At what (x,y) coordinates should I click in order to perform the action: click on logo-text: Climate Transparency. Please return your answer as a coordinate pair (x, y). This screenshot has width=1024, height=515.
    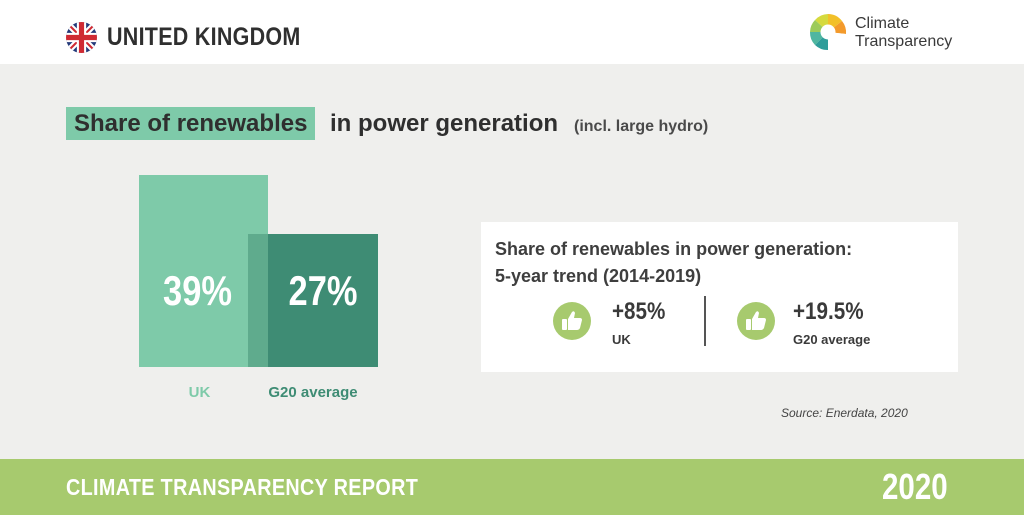
    Looking at the image, I should click on (903, 33).